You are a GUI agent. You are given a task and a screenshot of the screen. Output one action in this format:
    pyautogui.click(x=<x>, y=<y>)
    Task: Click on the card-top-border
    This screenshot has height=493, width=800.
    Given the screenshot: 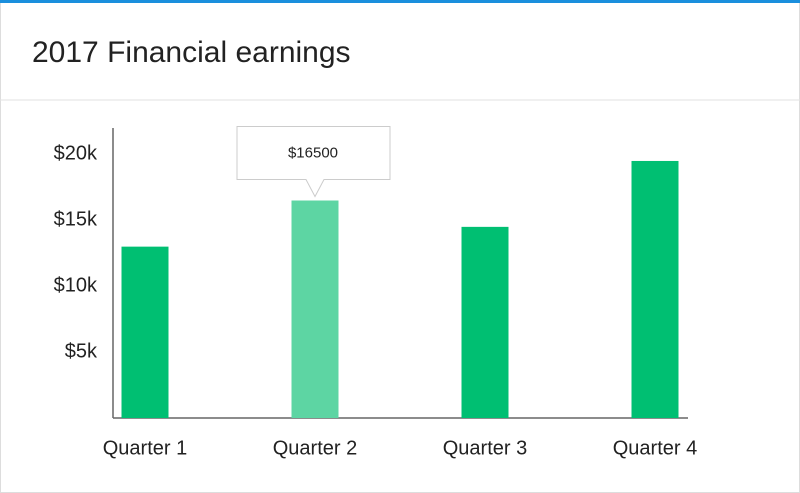 What is the action you would take?
    pyautogui.click(x=400, y=1)
    